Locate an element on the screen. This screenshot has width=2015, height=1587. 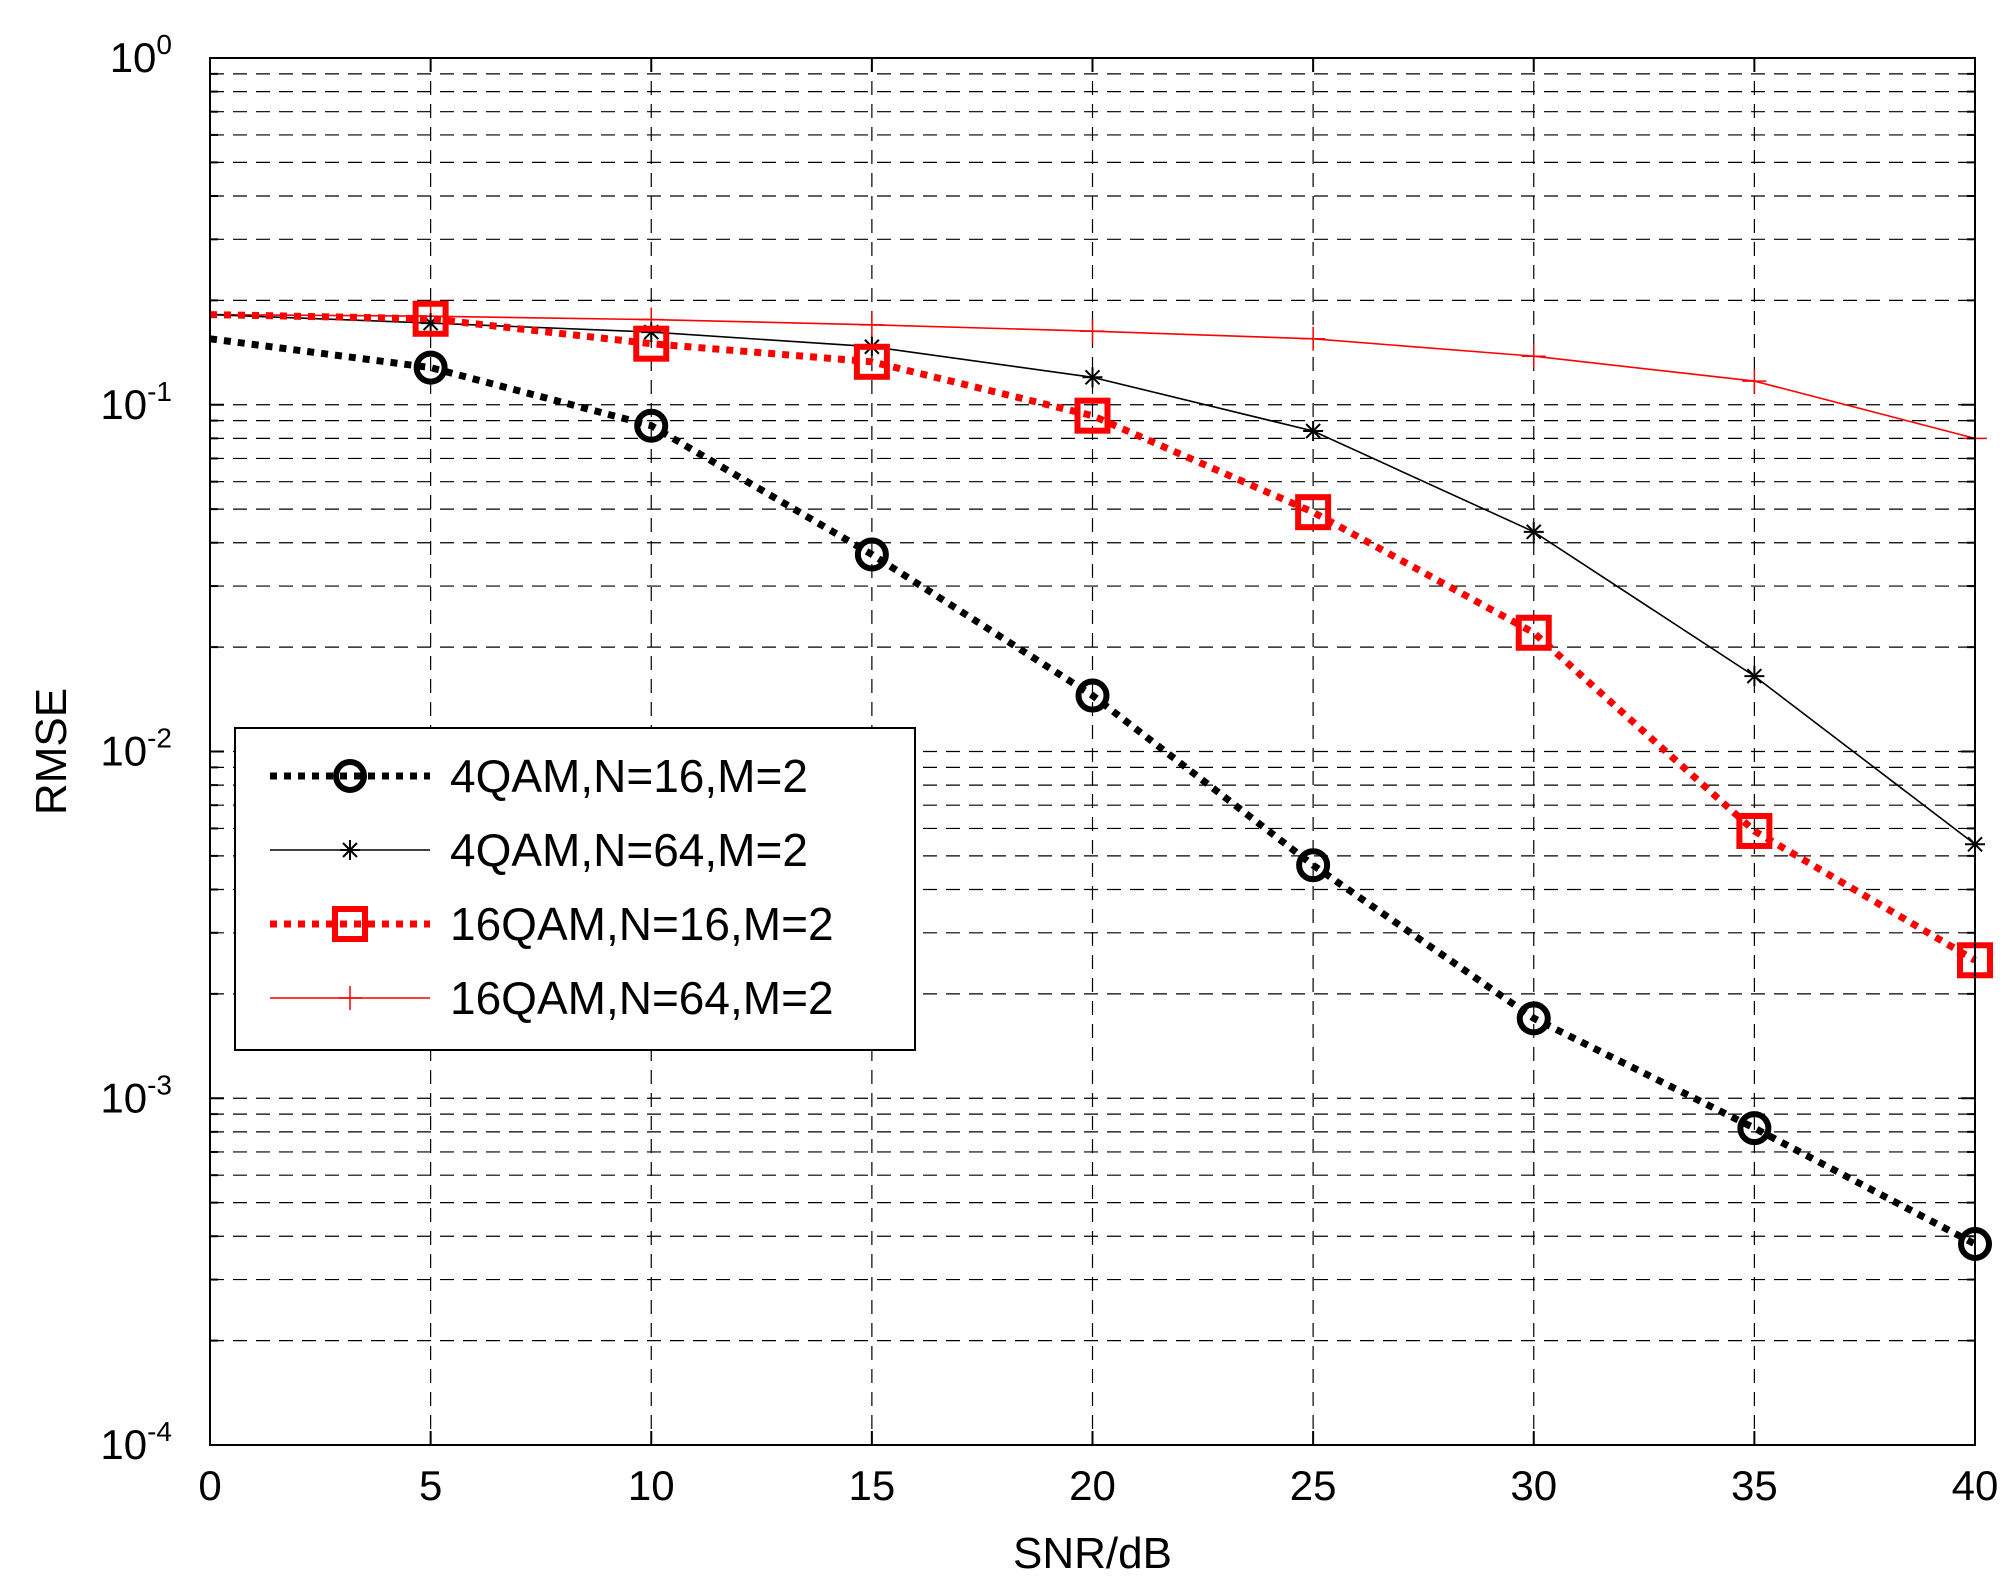
y-tick-labels: 10⁻⁴ 10⁻³ 10⁻² 10⁻¹ 10⁰ is located at coordinates (136, 748).